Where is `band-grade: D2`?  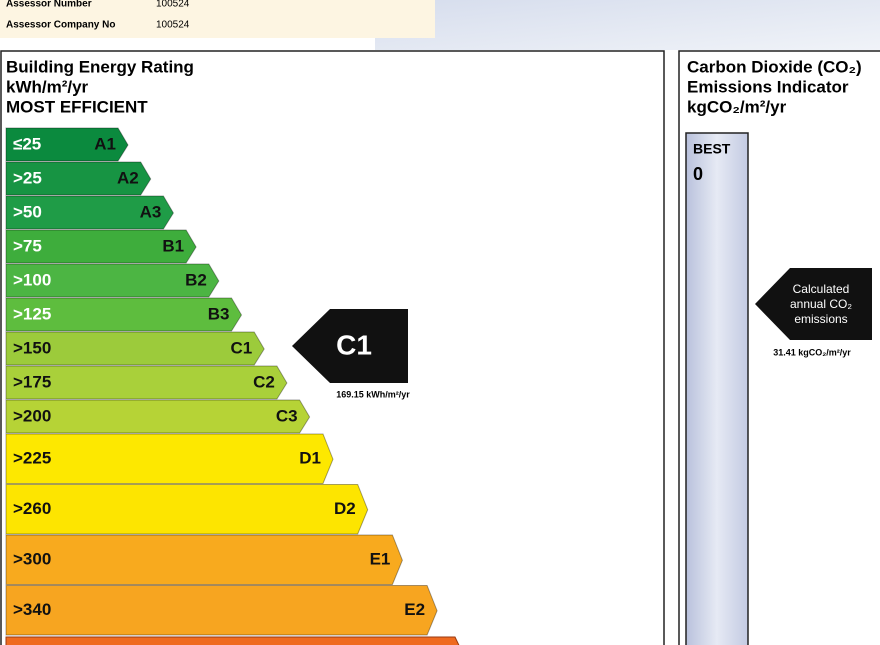 band-grade: D2 is located at coordinates (345, 508).